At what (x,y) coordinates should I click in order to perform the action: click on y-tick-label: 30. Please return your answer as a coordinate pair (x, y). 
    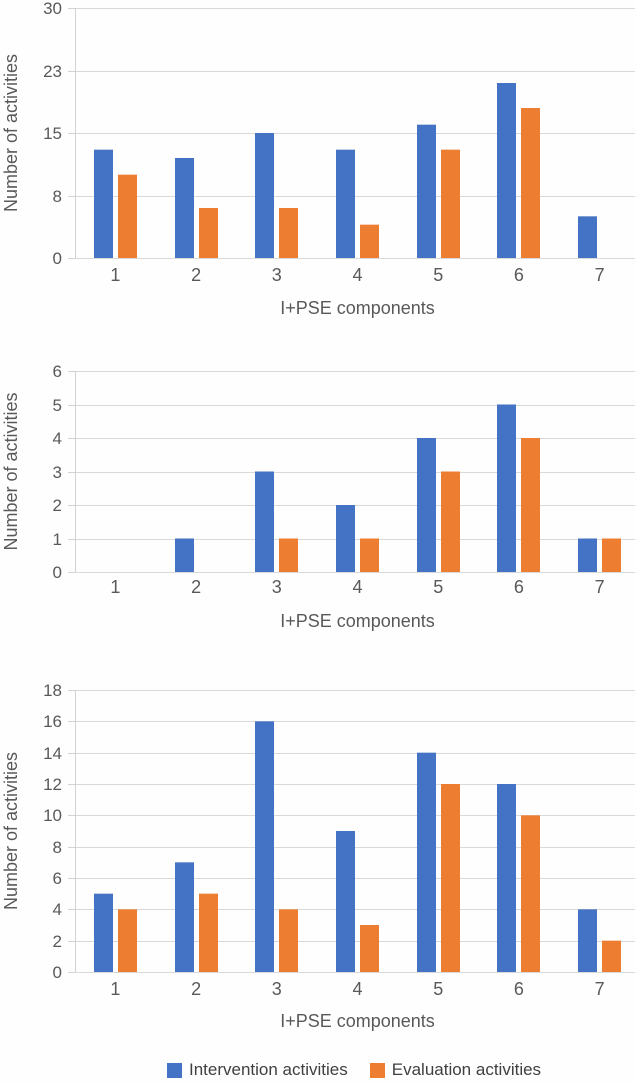
    Looking at the image, I should click on (52, 9).